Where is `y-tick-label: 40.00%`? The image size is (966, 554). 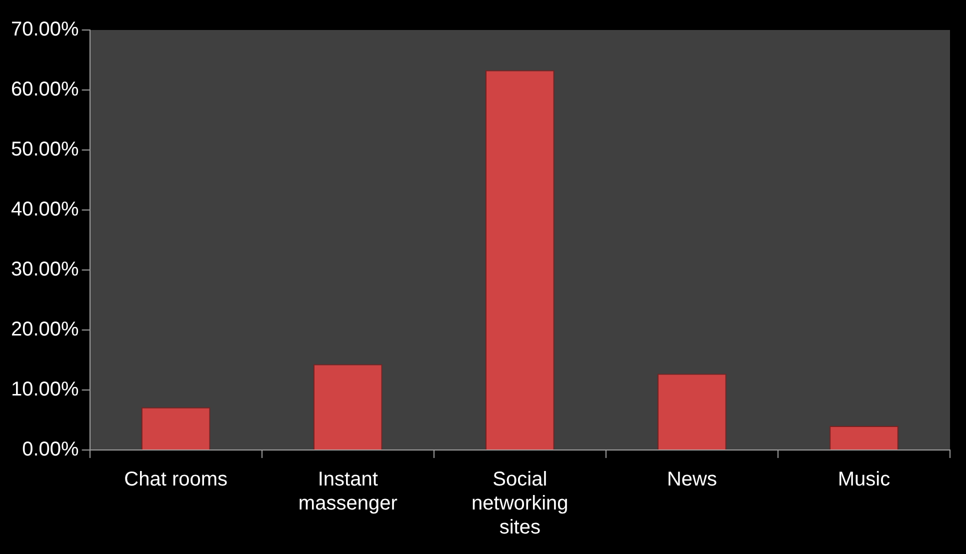 y-tick-label: 40.00% is located at coordinates (45, 209).